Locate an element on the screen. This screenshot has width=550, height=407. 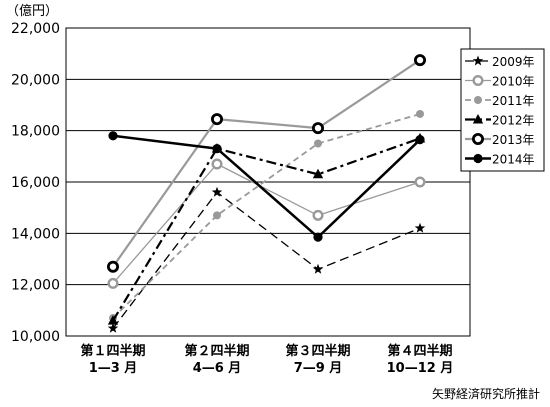
y-tick-label: 10,000 is located at coordinates (35, 337).